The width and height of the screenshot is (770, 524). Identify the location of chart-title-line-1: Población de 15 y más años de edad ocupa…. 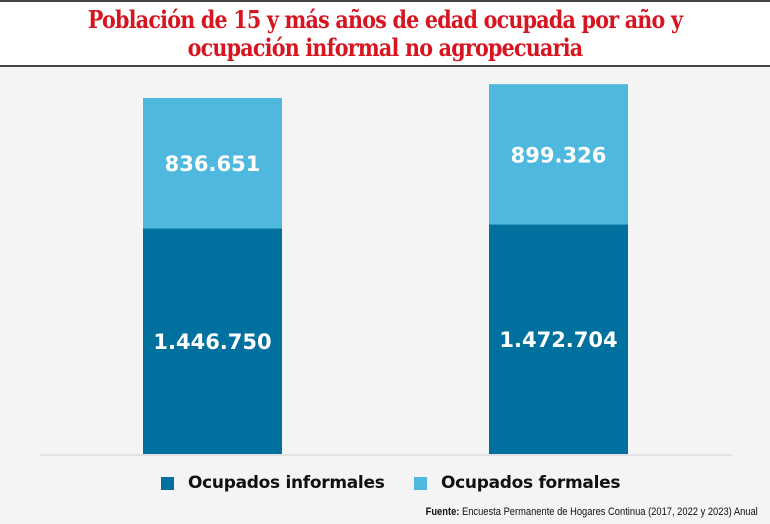
(385, 19).